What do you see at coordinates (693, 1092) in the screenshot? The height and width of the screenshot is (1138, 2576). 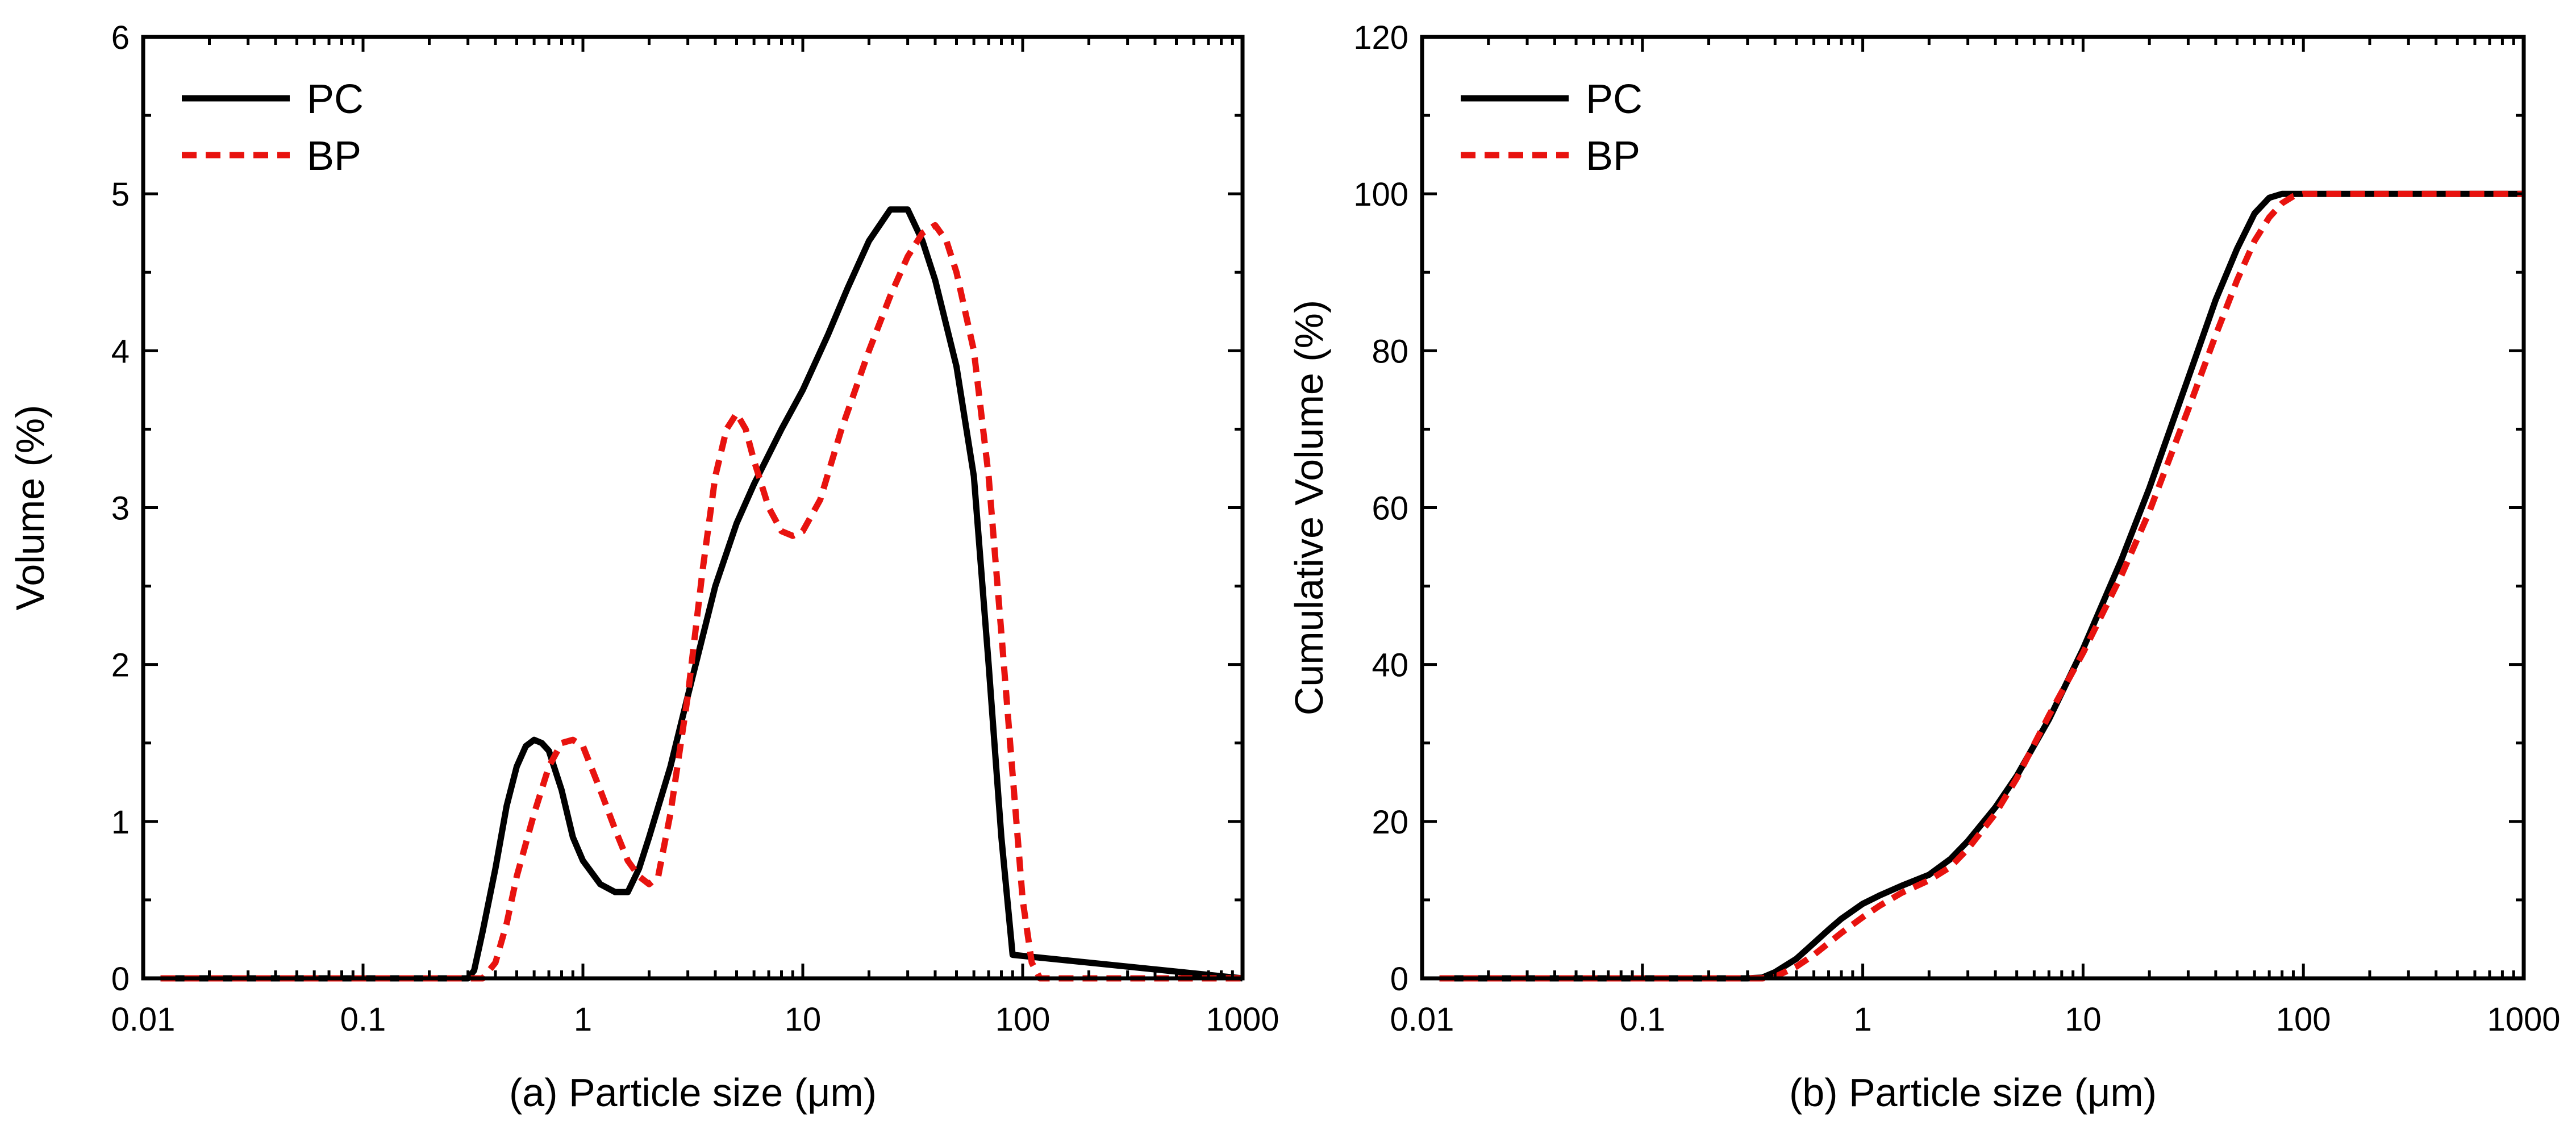 I see `x-axis-label: (a) Particle size (μm)` at bounding box center [693, 1092].